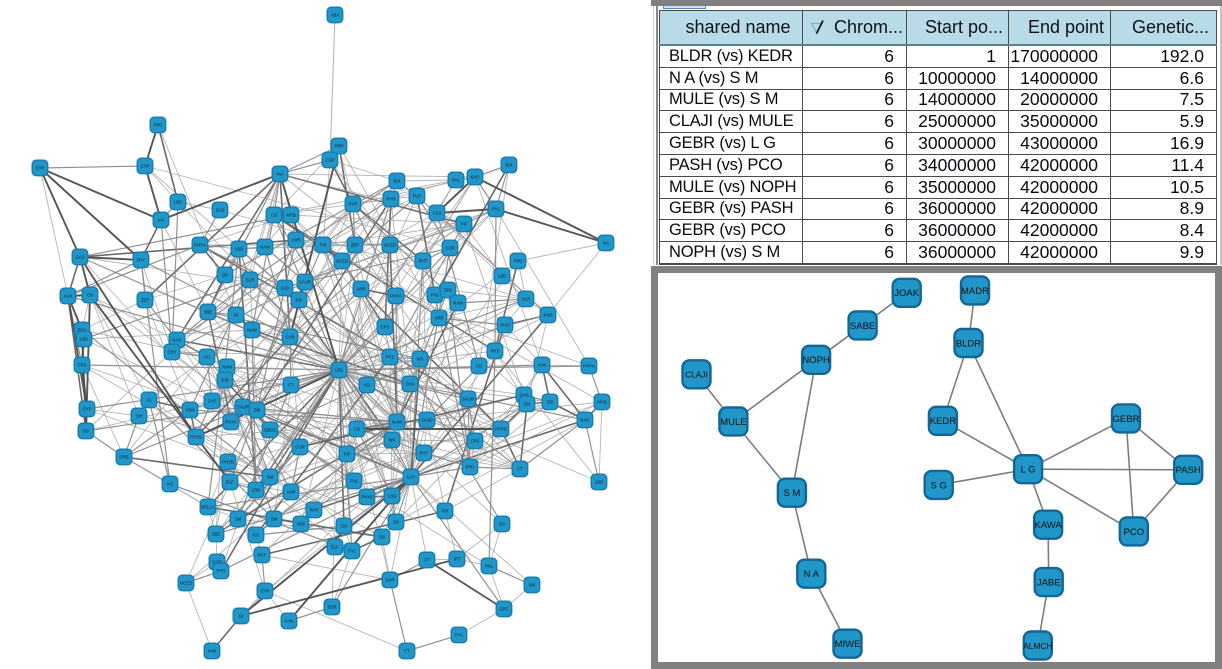 The image size is (1222, 669). What do you see at coordinates (862, 326) in the screenshot?
I see `svg-text: SABE` at bounding box center [862, 326].